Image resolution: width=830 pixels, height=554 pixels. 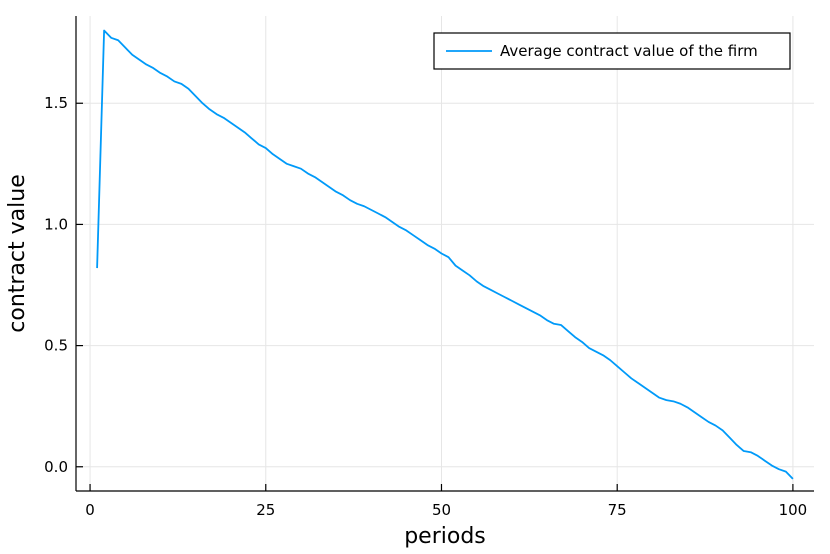 What do you see at coordinates (793, 510) in the screenshot?
I see `x-tick-label: 100` at bounding box center [793, 510].